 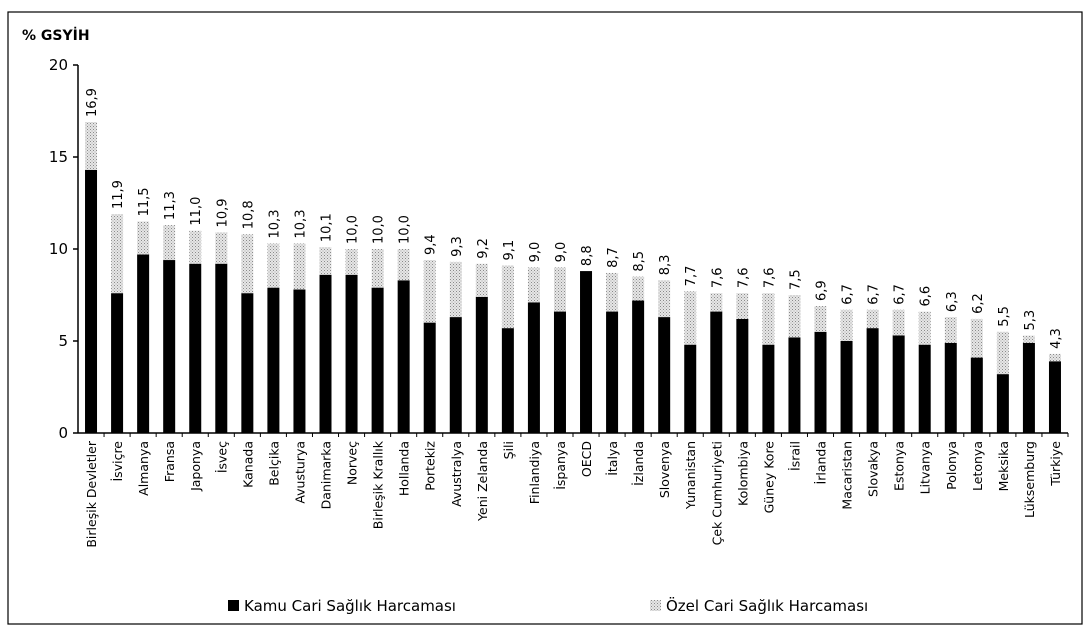 What do you see at coordinates (690, 475) in the screenshot?
I see `x-tick-label: Yunanistan` at bounding box center [690, 475].